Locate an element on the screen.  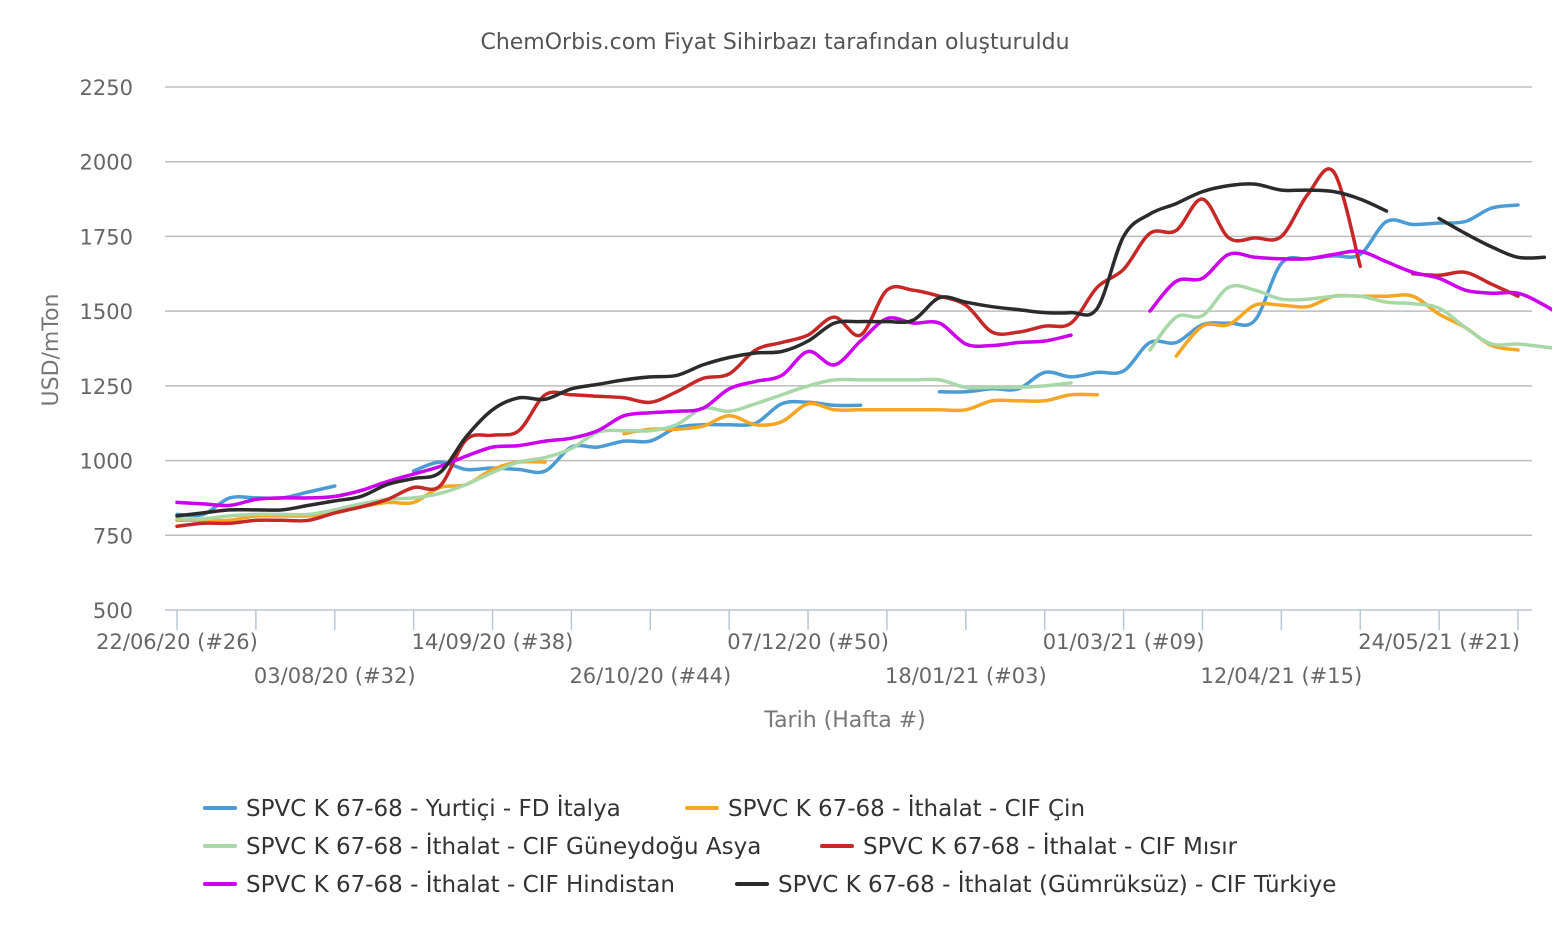
y-tick-label: 2250 is located at coordinates (106, 88).